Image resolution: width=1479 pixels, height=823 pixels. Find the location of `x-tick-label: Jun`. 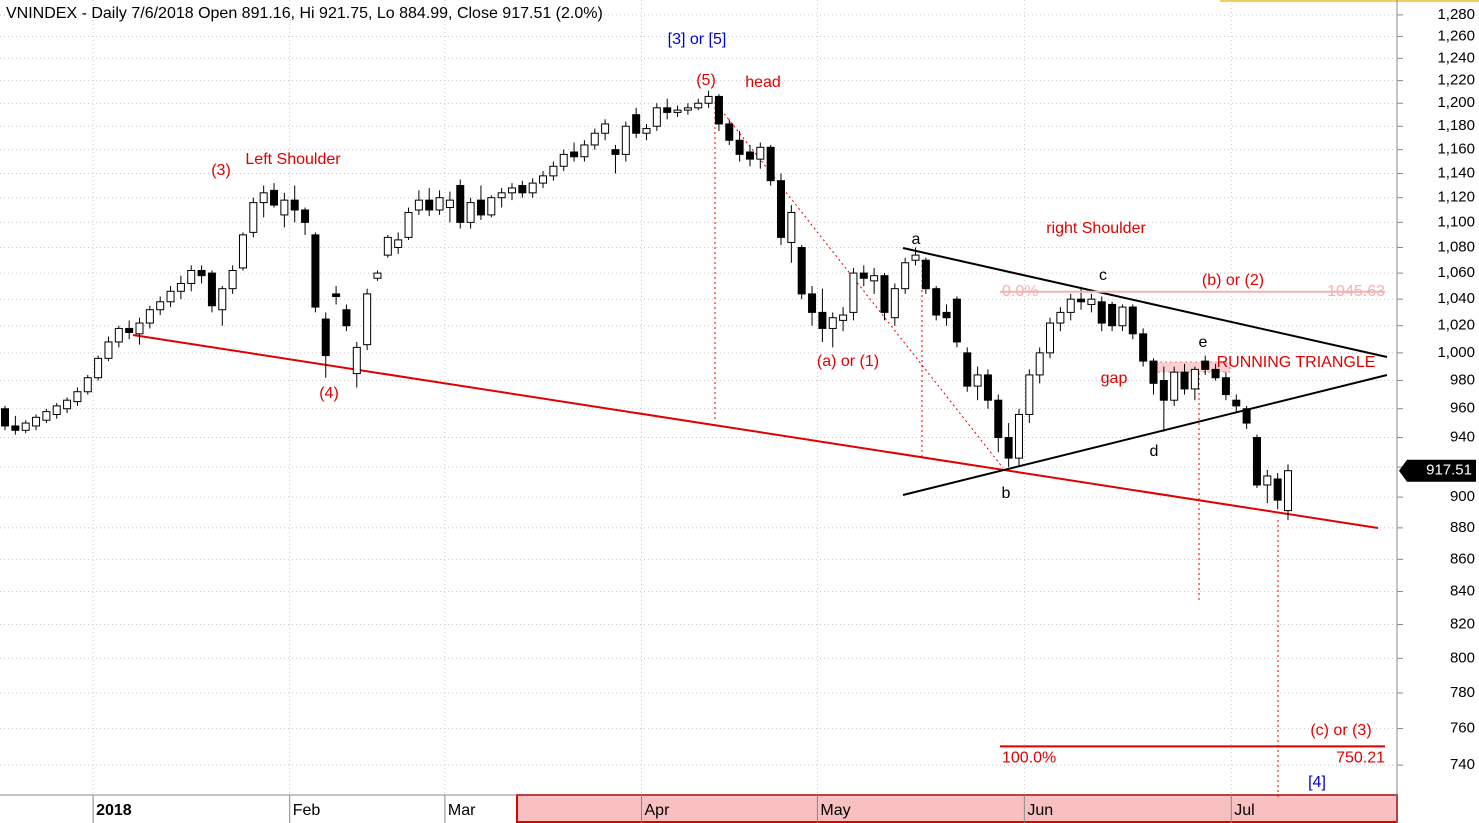

x-tick-label: Jun is located at coordinates (1040, 810).